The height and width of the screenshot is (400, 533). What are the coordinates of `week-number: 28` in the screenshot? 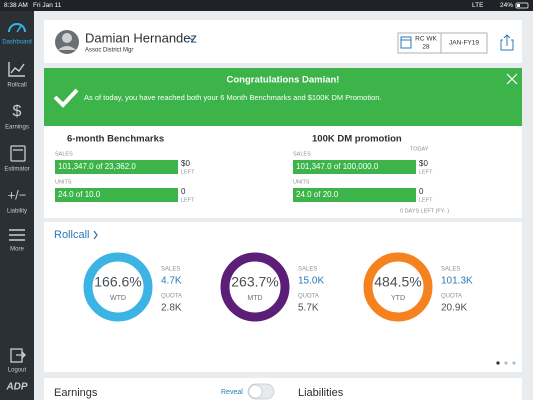 It's located at (426, 47).